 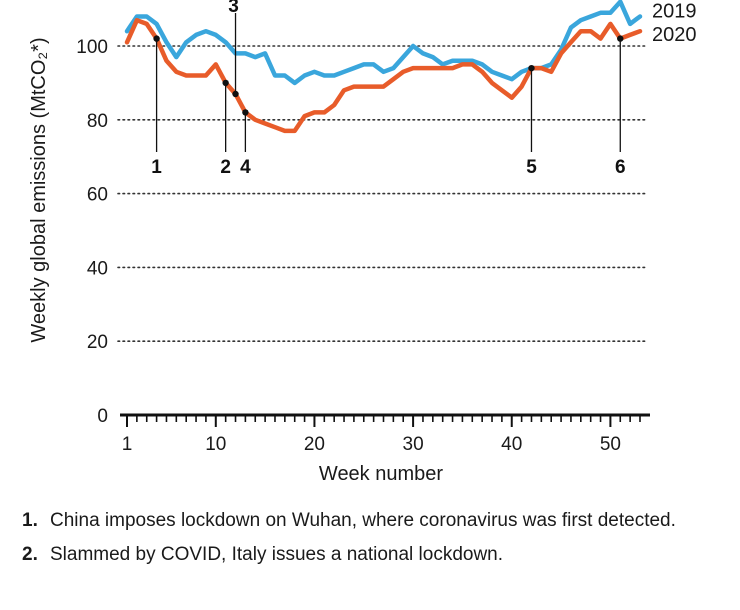 What do you see at coordinates (127, 444) in the screenshot?
I see `x-tick-label: 1` at bounding box center [127, 444].